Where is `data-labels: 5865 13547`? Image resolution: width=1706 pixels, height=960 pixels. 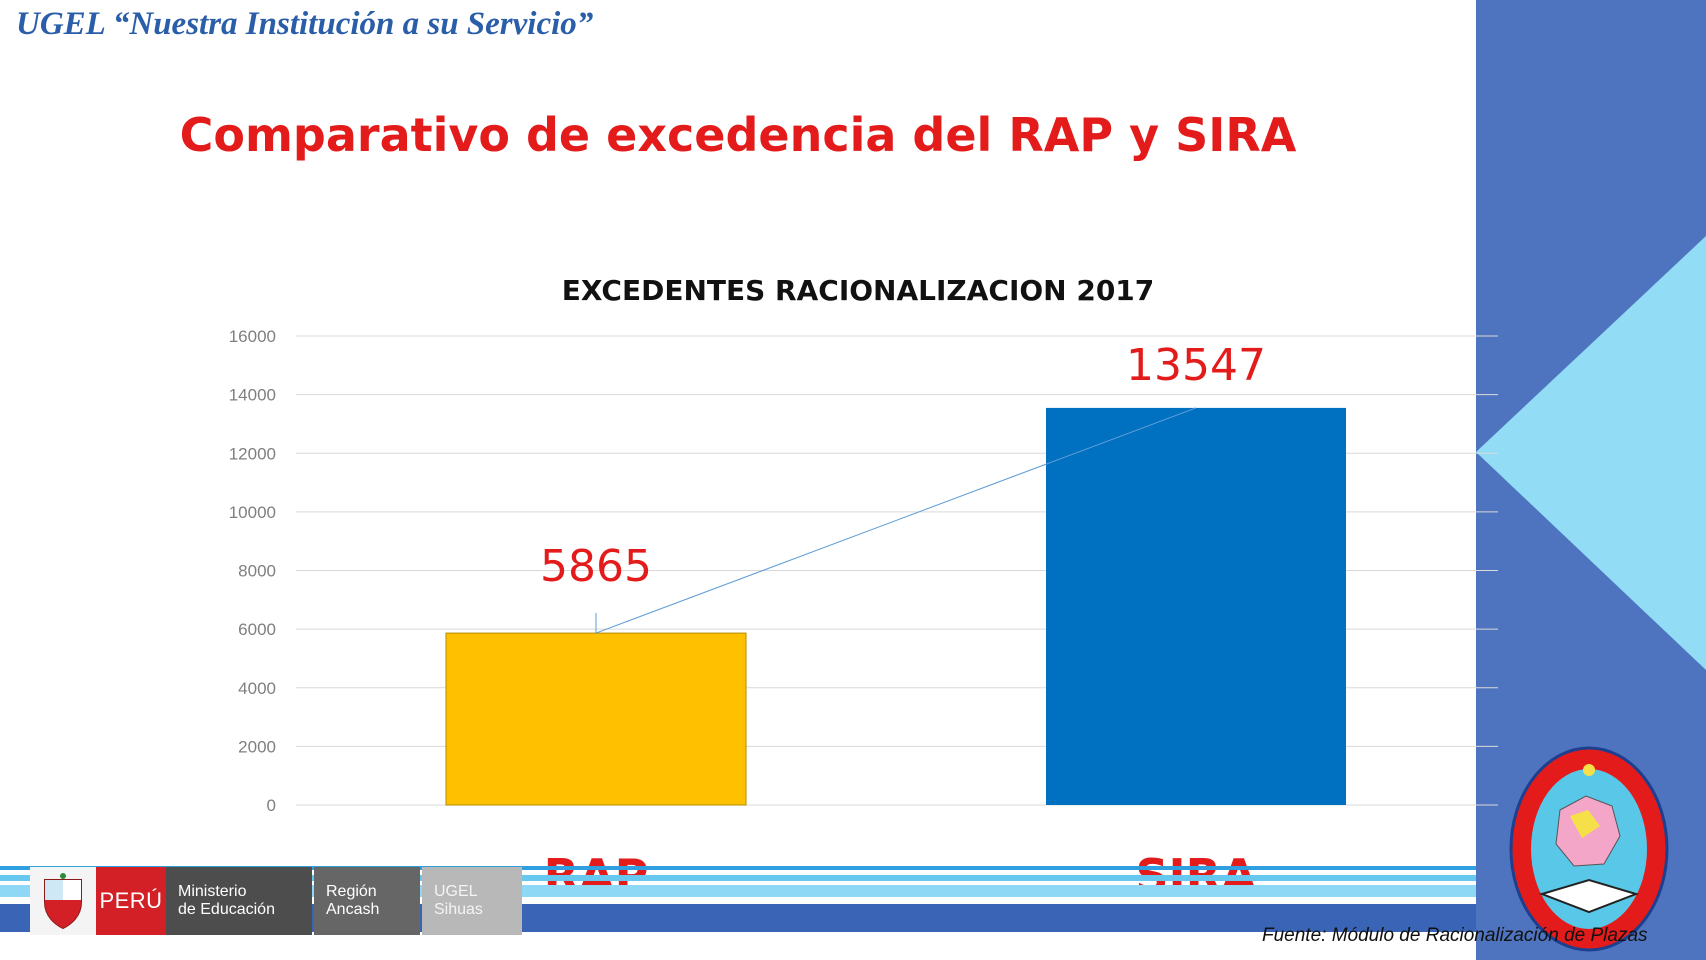
data-labels: 5865 13547 is located at coordinates (903, 487).